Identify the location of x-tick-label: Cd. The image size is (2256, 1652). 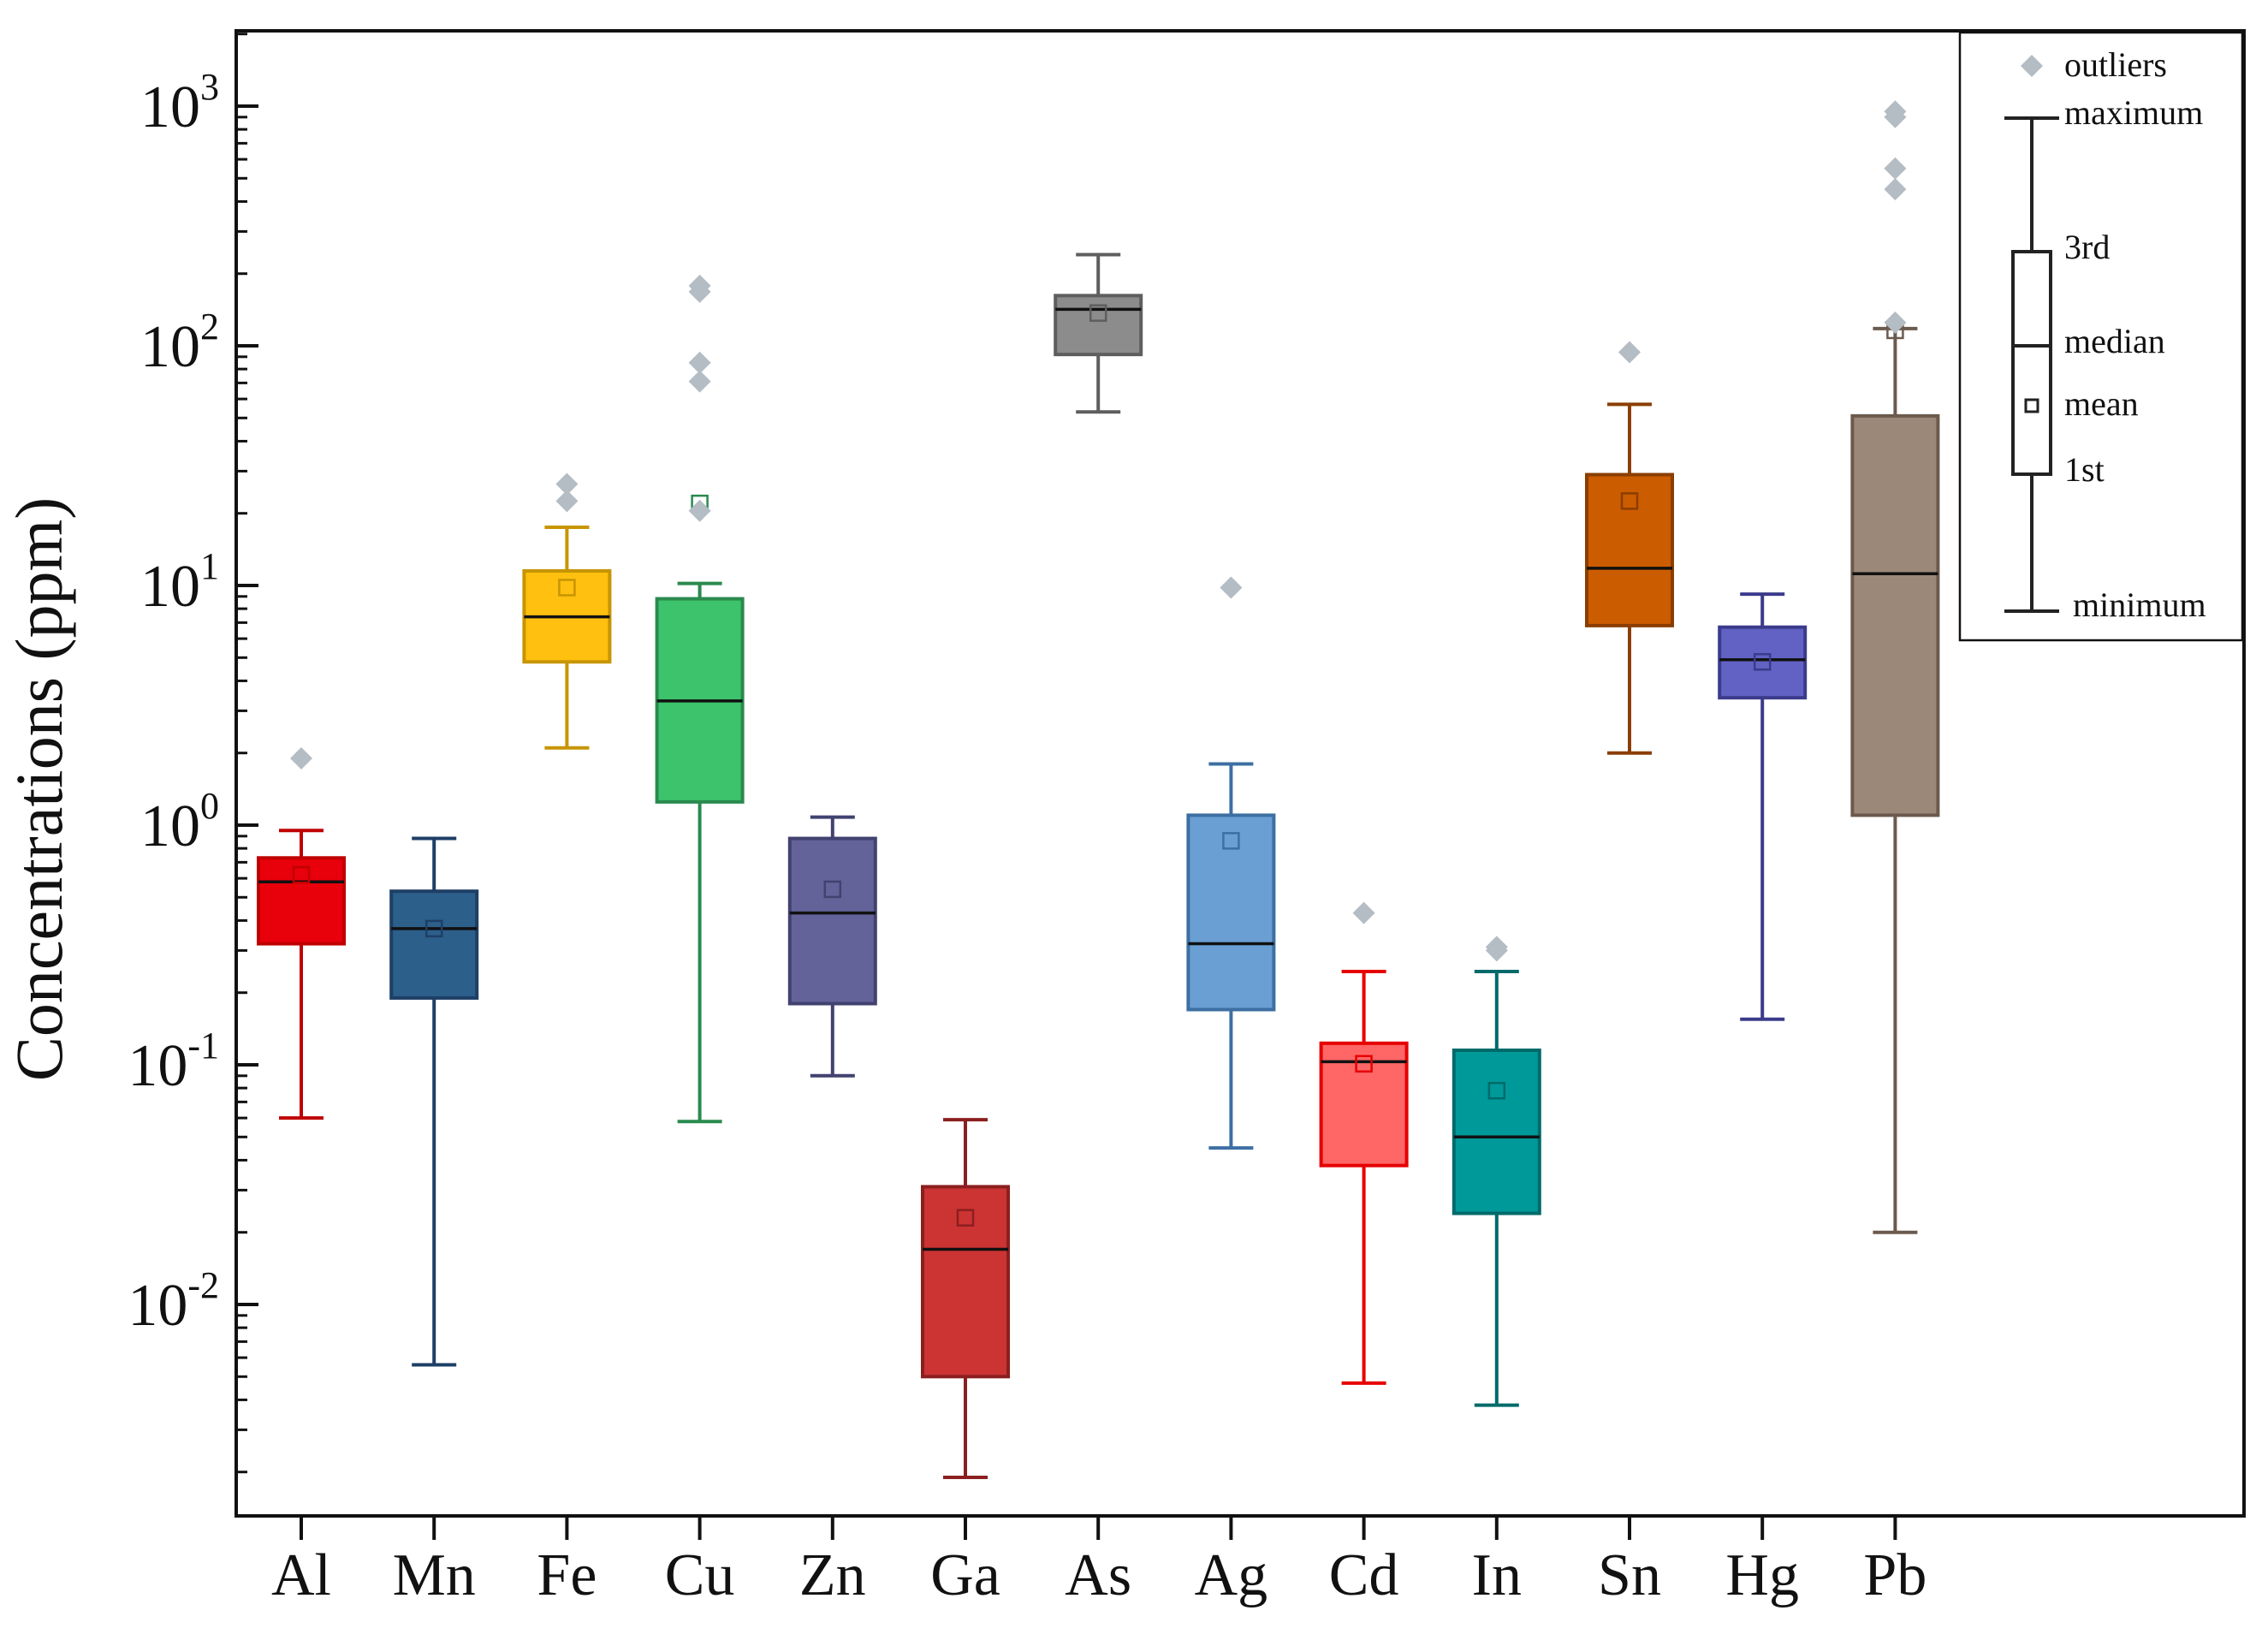
(1364, 1575).